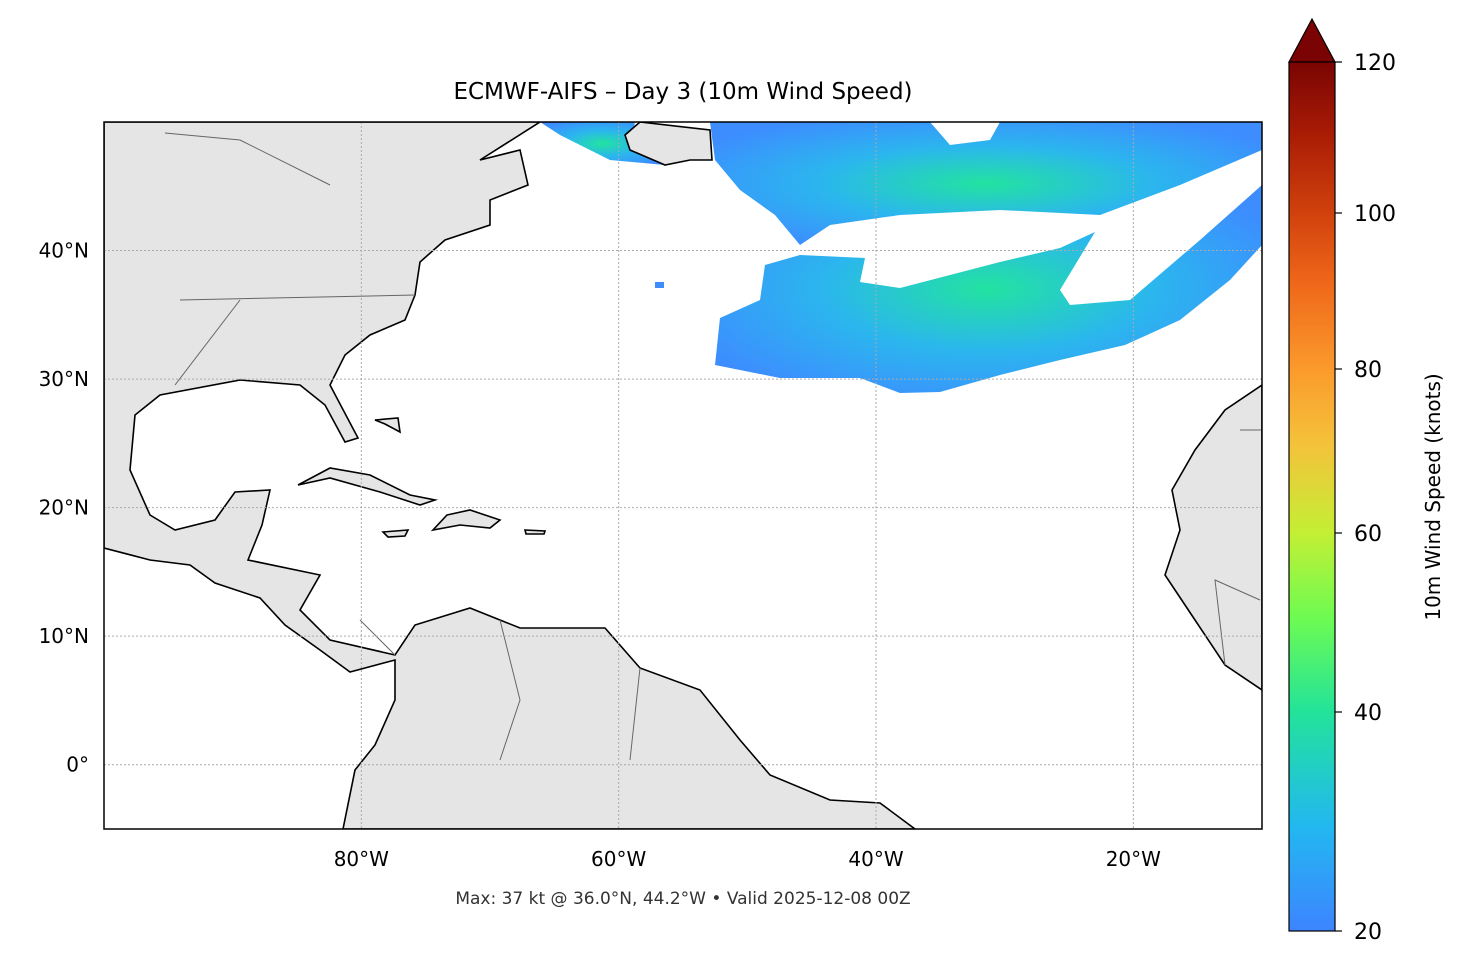  Describe the element at coordinates (1213, 537) in the screenshot. I see `land-africa` at that location.